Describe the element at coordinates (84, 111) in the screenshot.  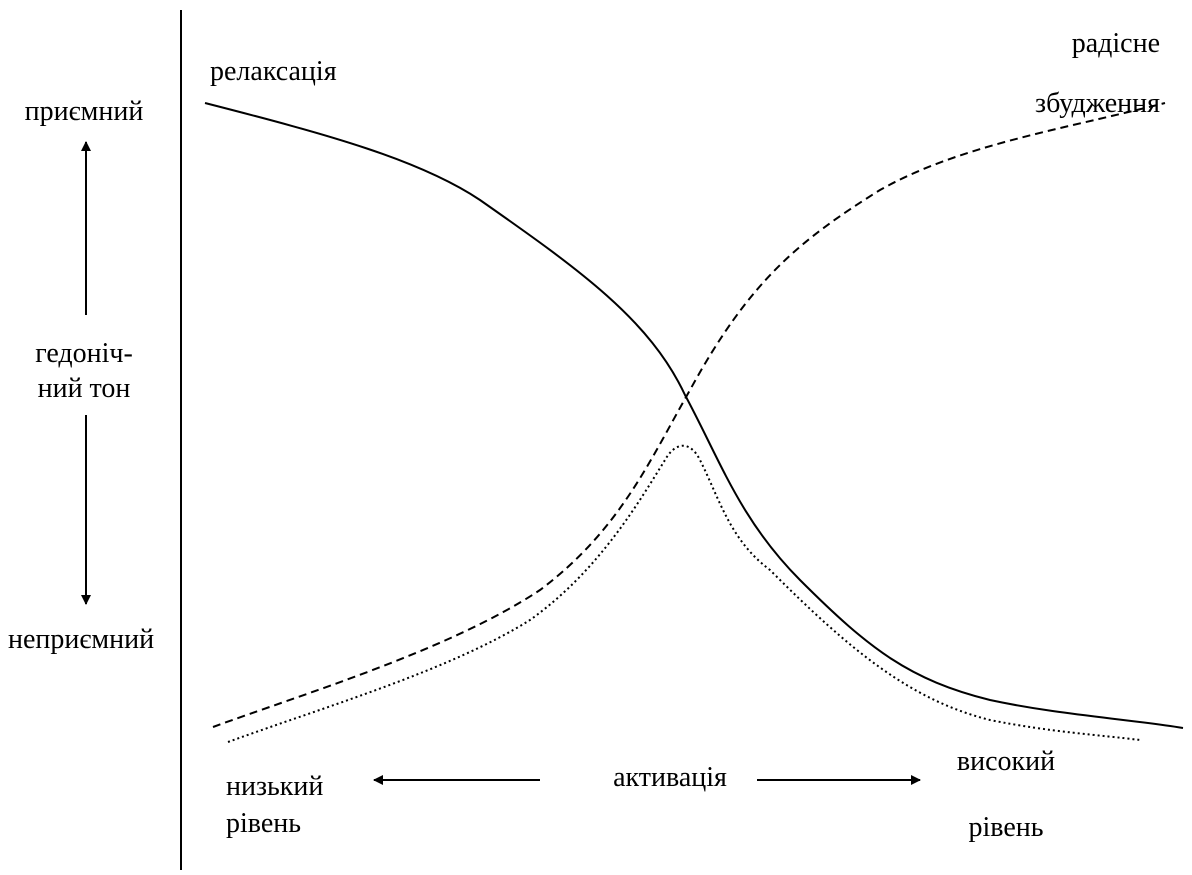
I see `pleasant-label: приємний` at that location.